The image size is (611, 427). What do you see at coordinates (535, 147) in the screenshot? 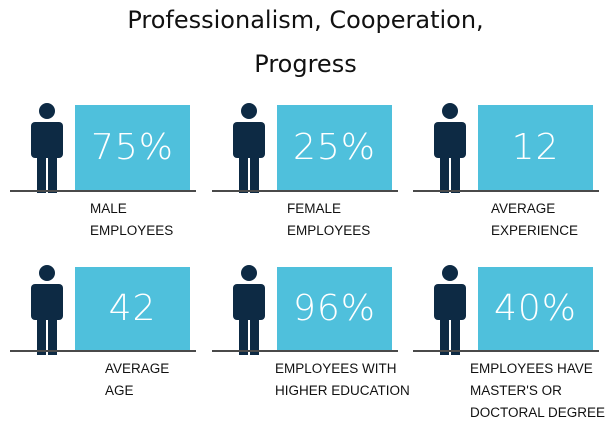
I see `stat-box: 12` at bounding box center [535, 147].